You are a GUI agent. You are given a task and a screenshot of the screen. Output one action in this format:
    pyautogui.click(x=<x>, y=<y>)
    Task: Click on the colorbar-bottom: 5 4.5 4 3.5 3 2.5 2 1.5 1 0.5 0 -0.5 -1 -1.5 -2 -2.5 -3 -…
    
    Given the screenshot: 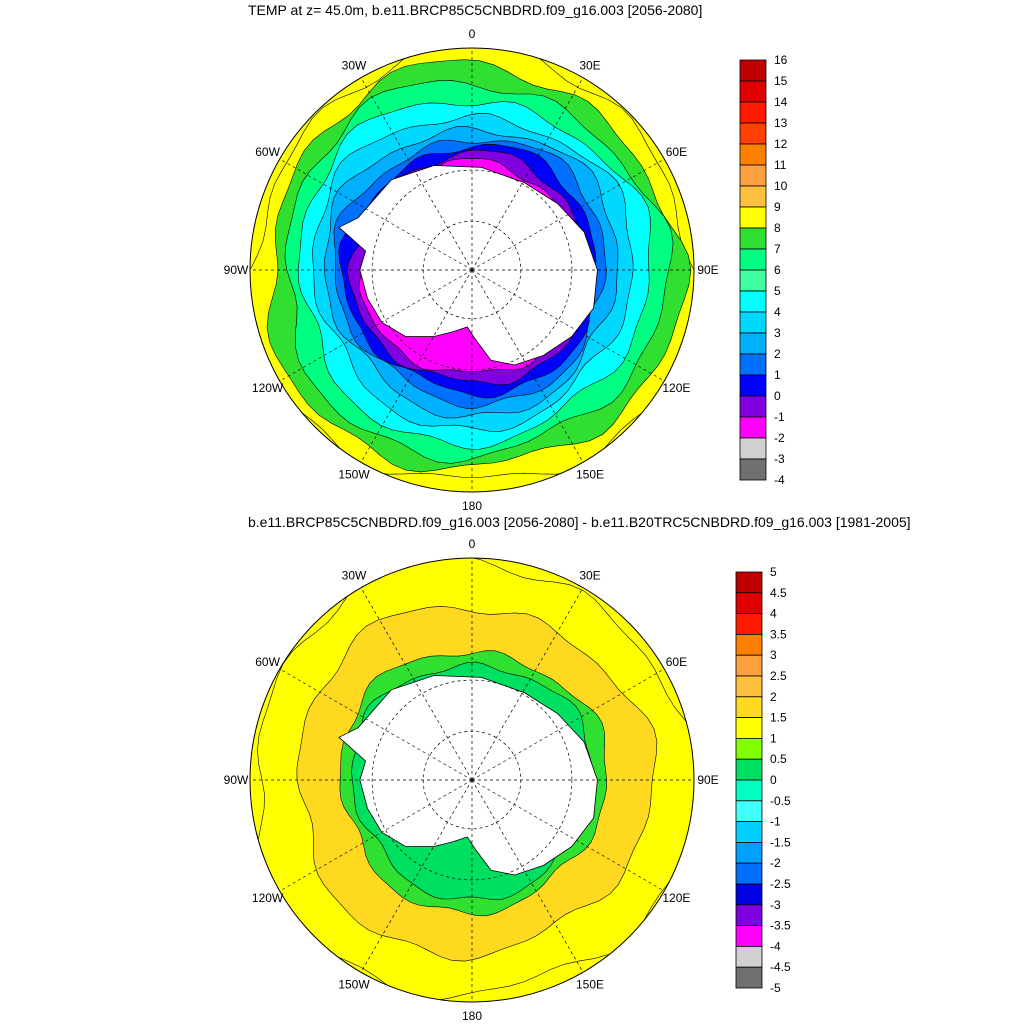 What is the action you would take?
    pyautogui.click(x=763, y=780)
    